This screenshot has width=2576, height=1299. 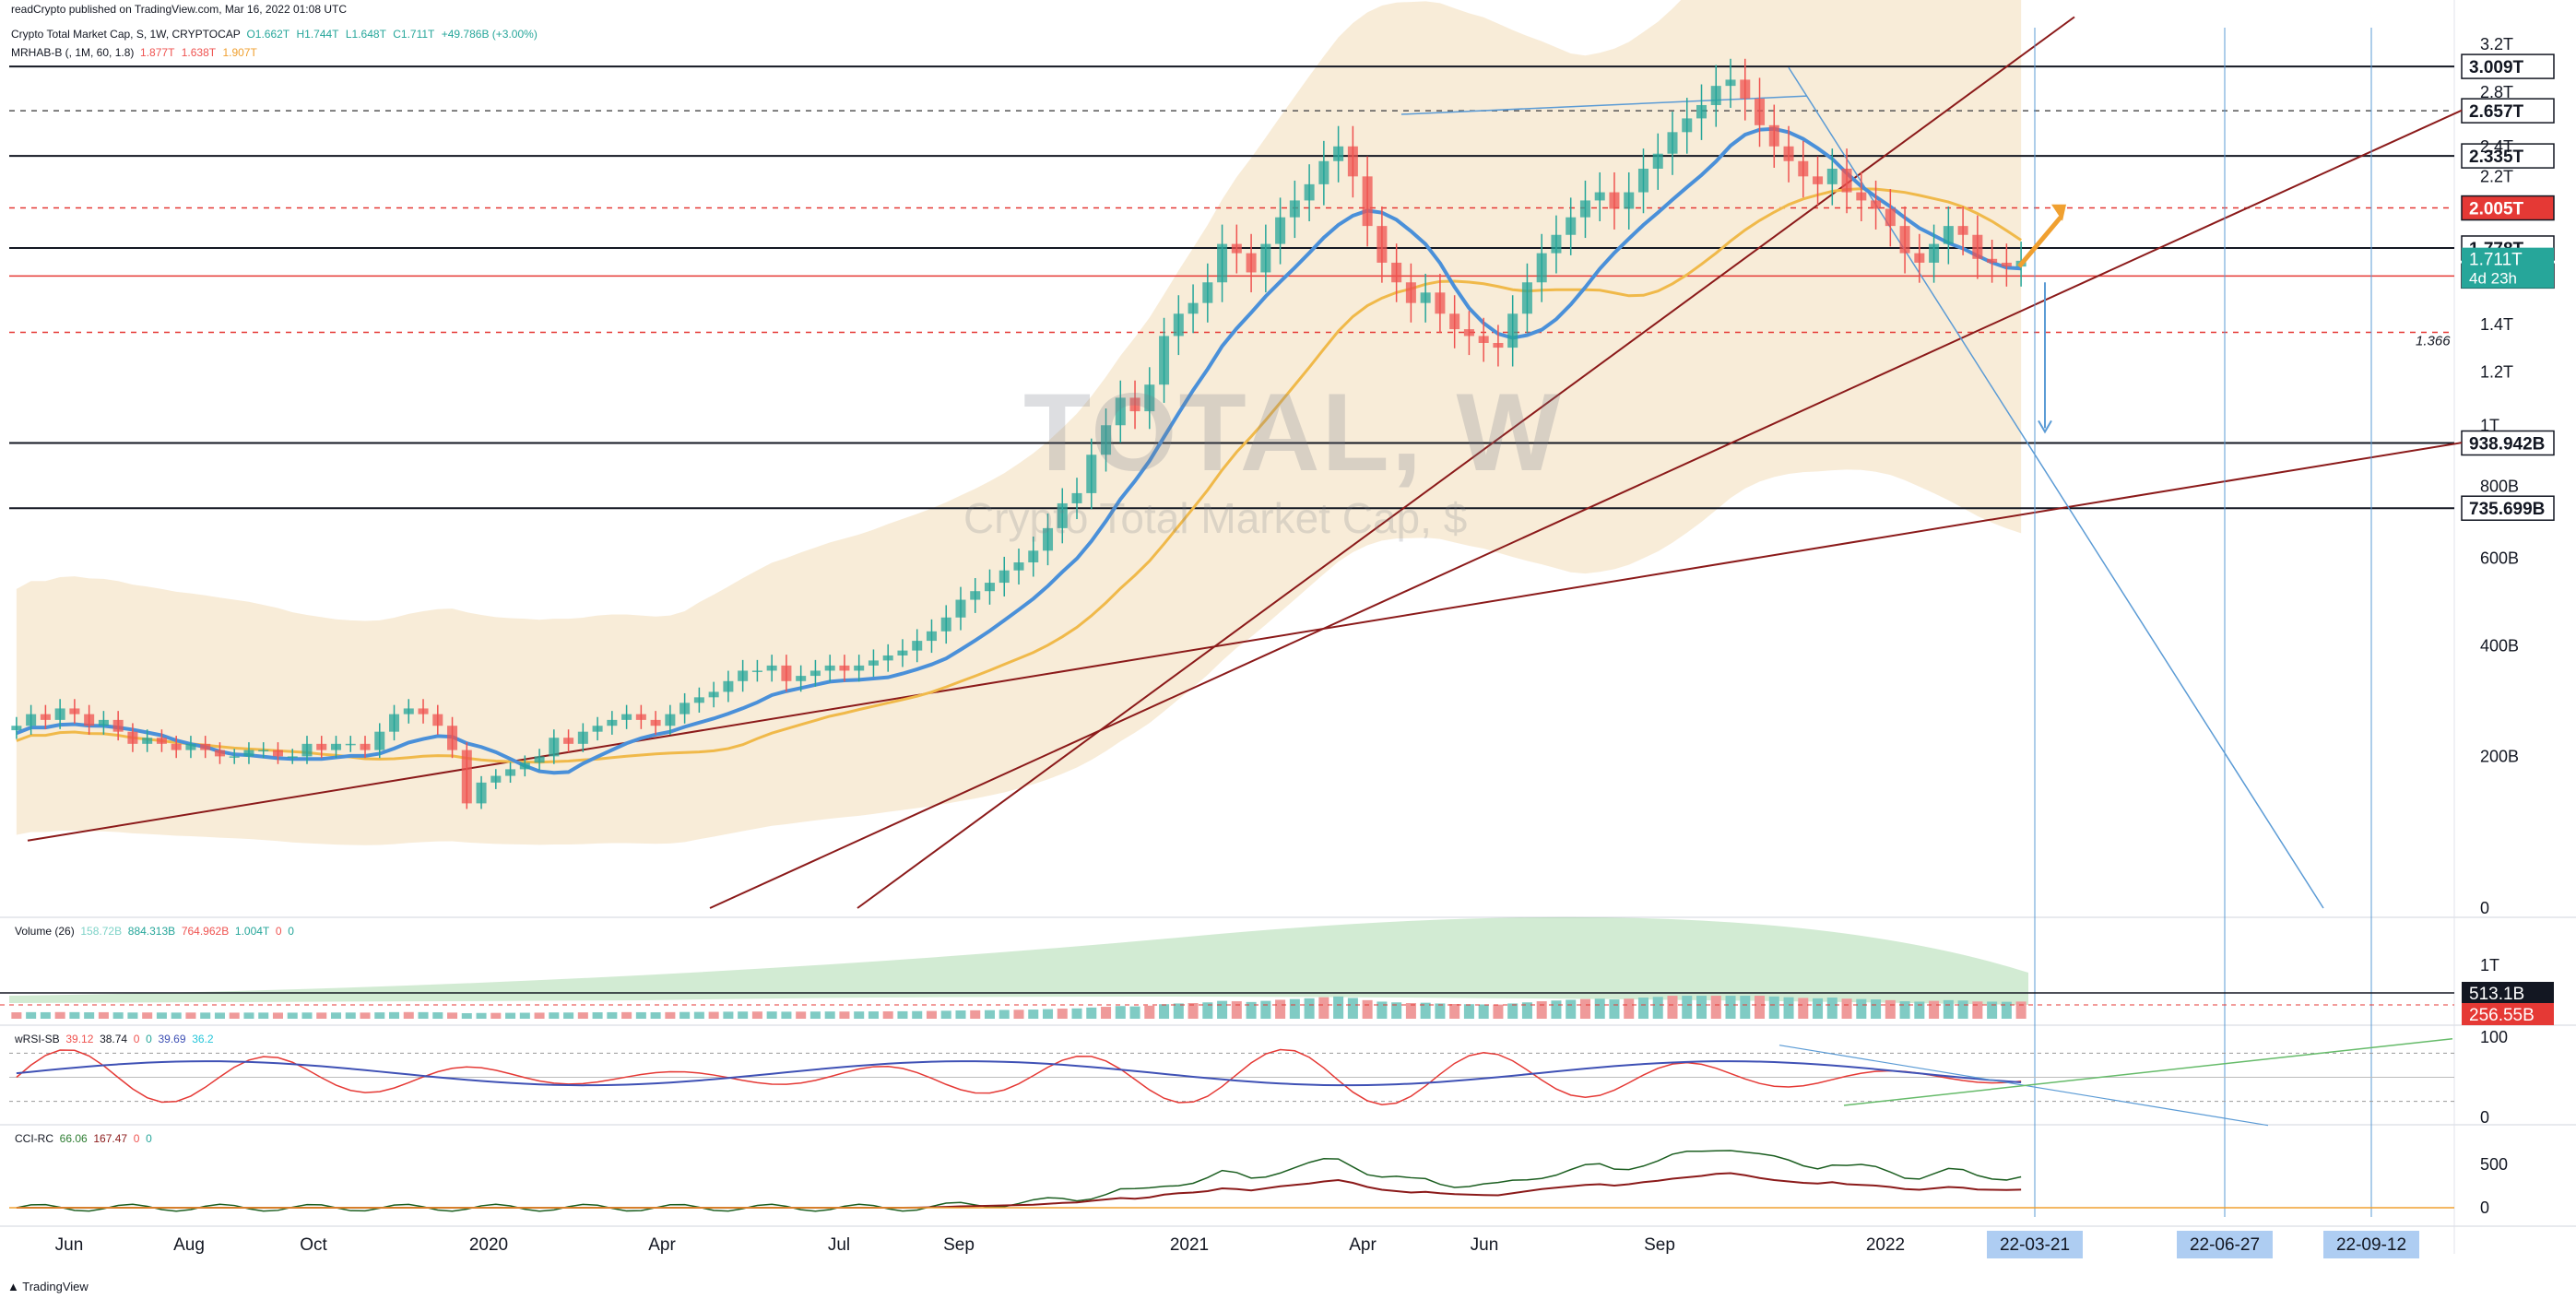 What do you see at coordinates (189, 1245) in the screenshot?
I see `x-axis-label: Aug` at bounding box center [189, 1245].